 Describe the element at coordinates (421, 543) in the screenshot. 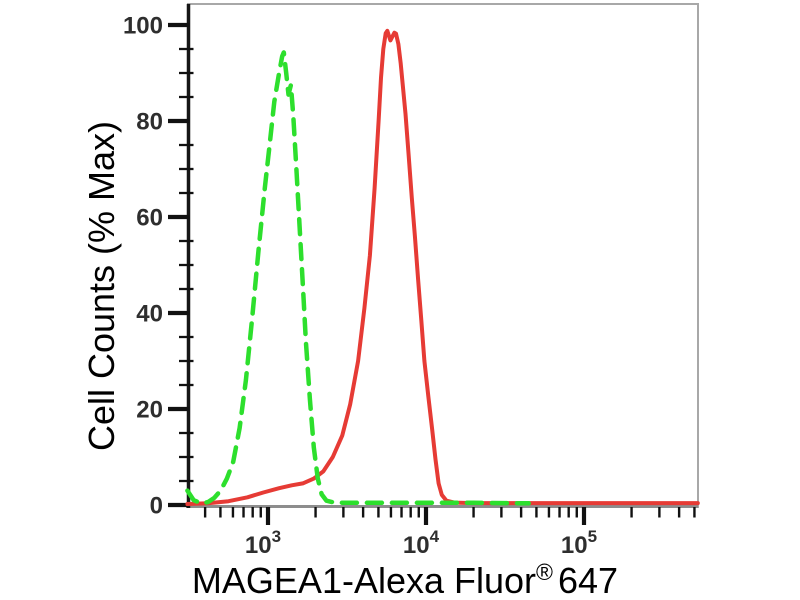

I see `x-tick-label: 10⁴` at that location.